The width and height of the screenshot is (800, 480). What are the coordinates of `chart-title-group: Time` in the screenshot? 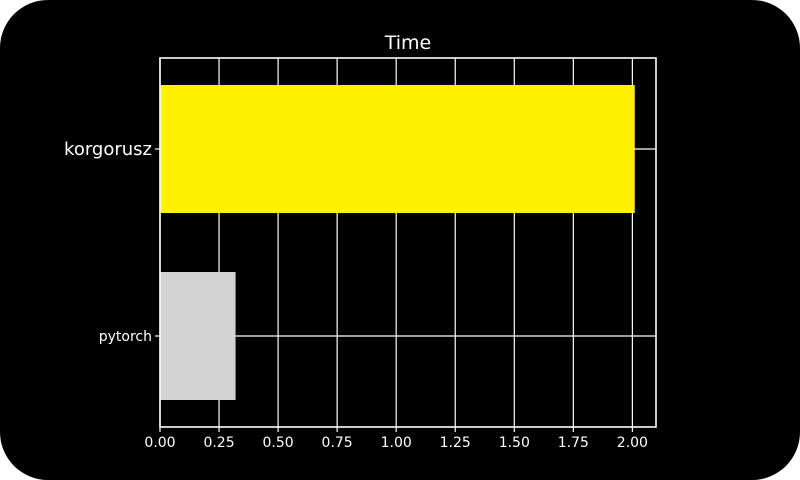 It's located at (408, 43).